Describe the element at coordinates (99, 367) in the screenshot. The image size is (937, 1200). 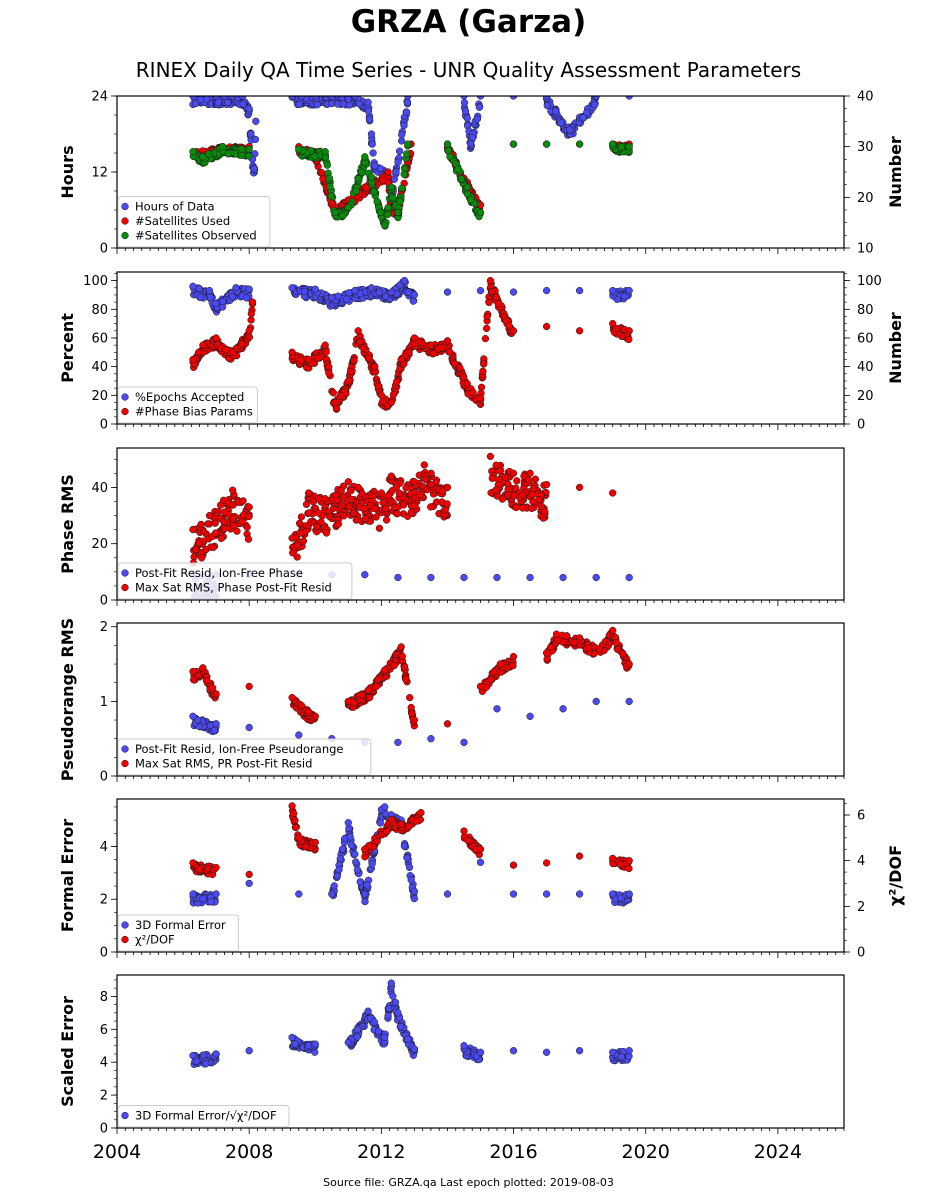
I see `y-tick-label: 40` at that location.